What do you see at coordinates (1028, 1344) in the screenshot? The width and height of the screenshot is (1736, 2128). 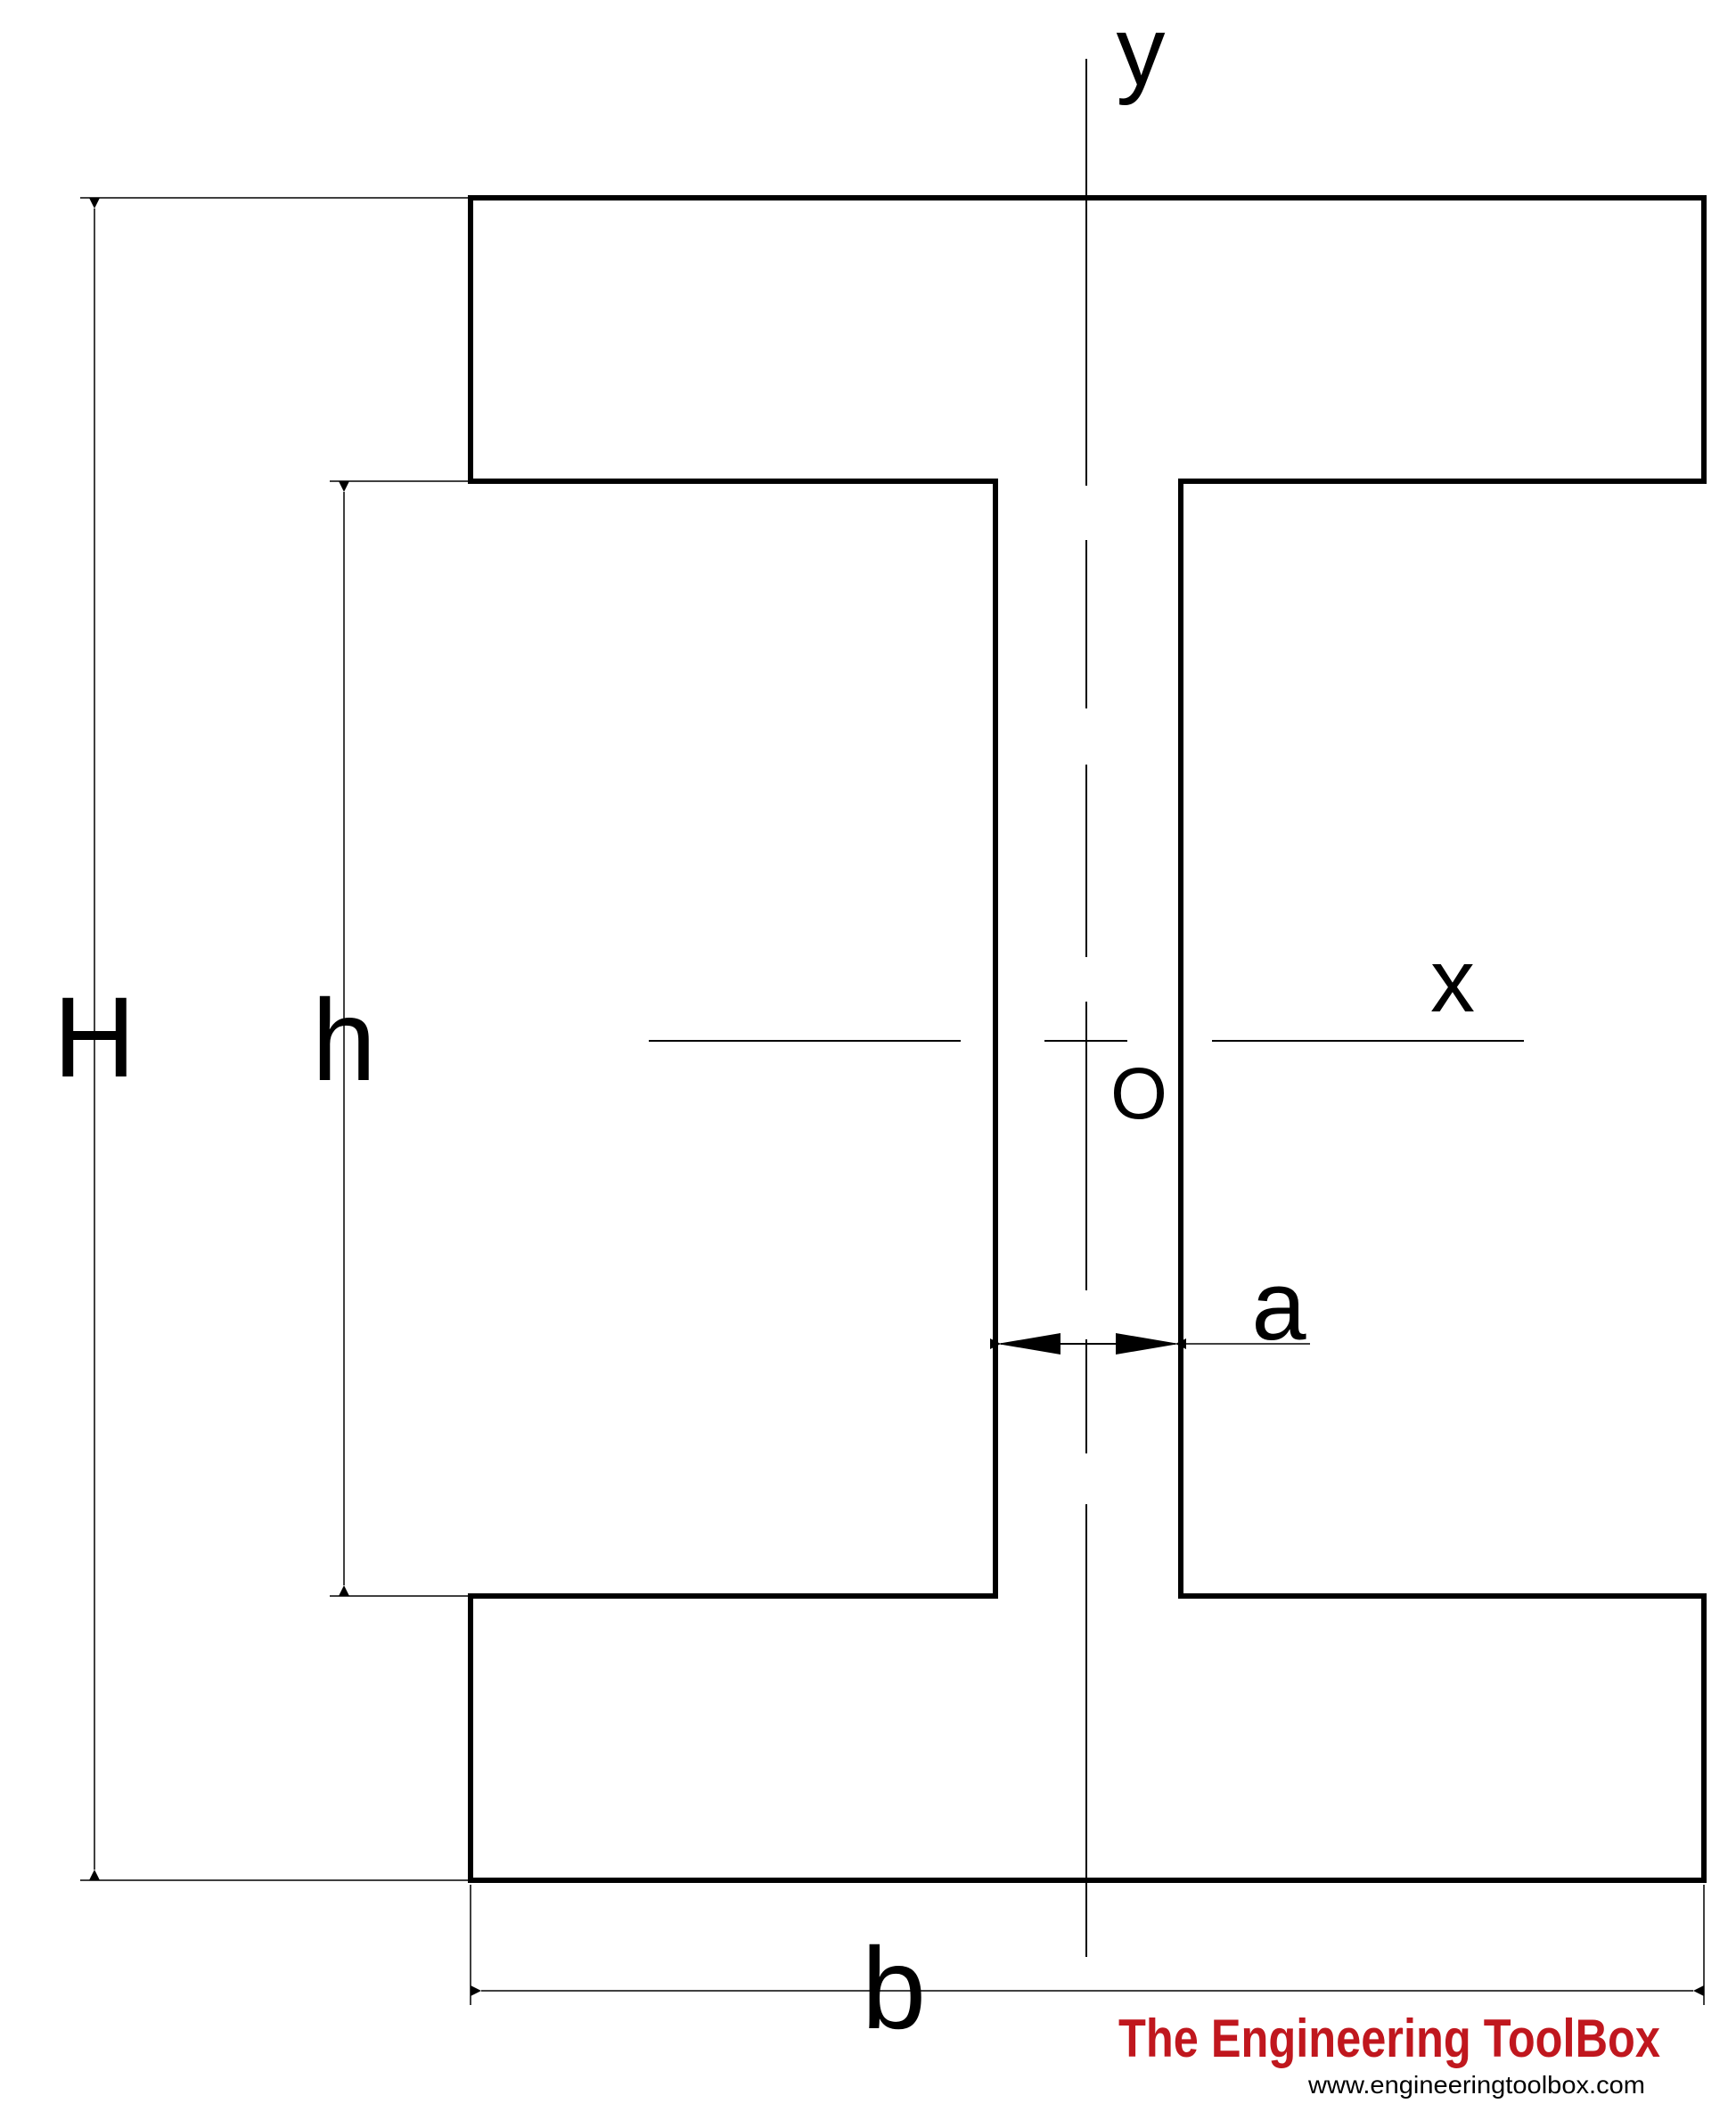 I see `dimension-arrow-a-left` at bounding box center [1028, 1344].